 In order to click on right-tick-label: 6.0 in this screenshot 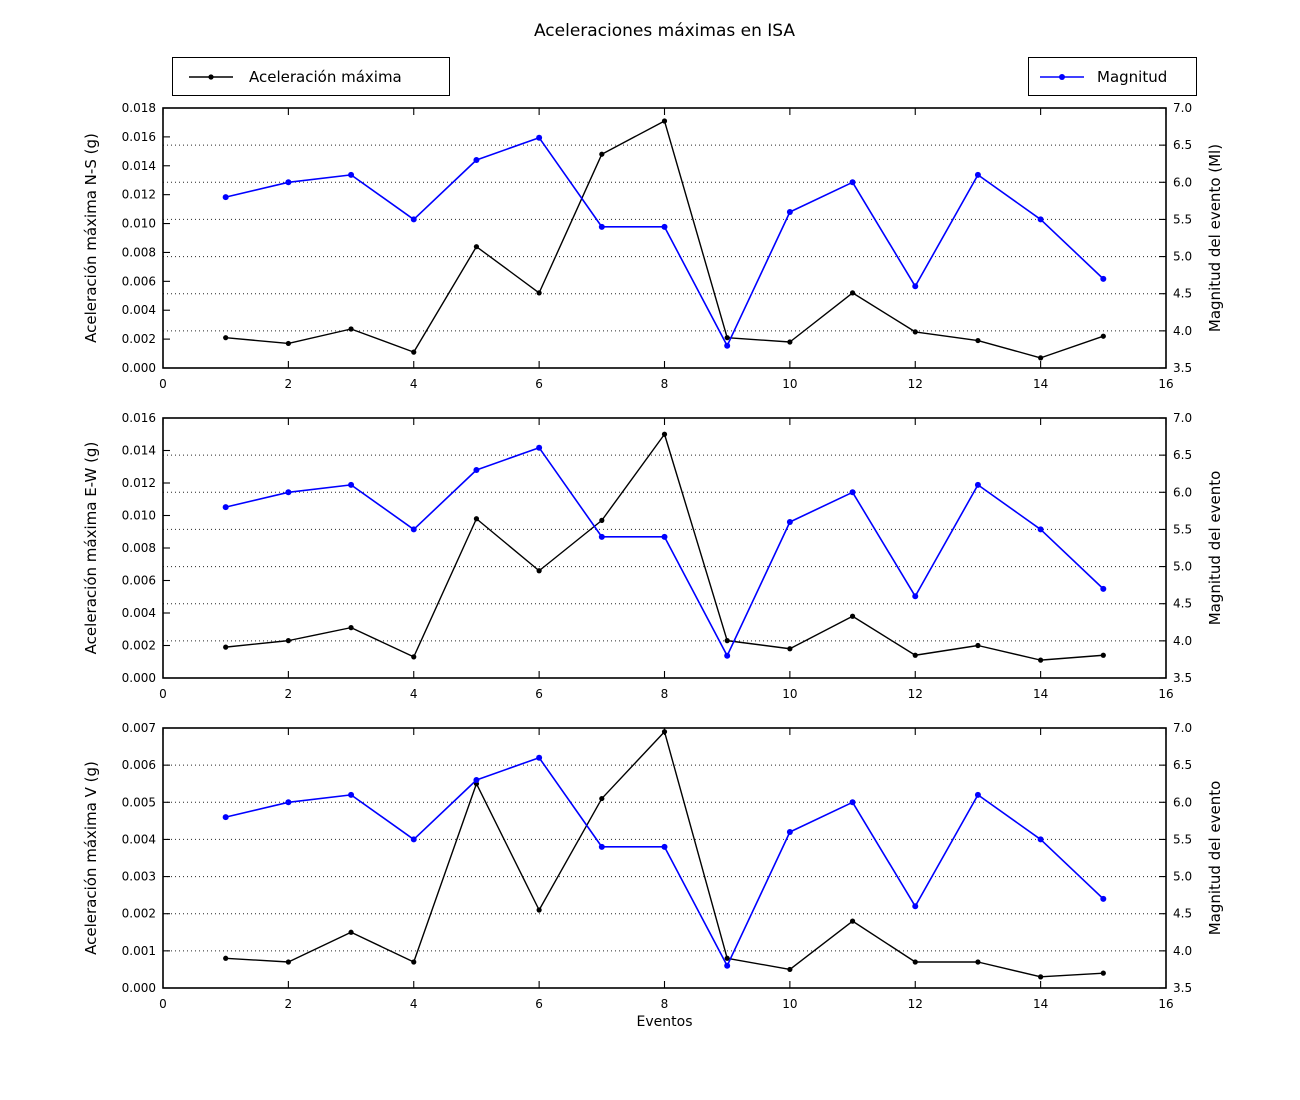, I will do `click(1182, 492)`.